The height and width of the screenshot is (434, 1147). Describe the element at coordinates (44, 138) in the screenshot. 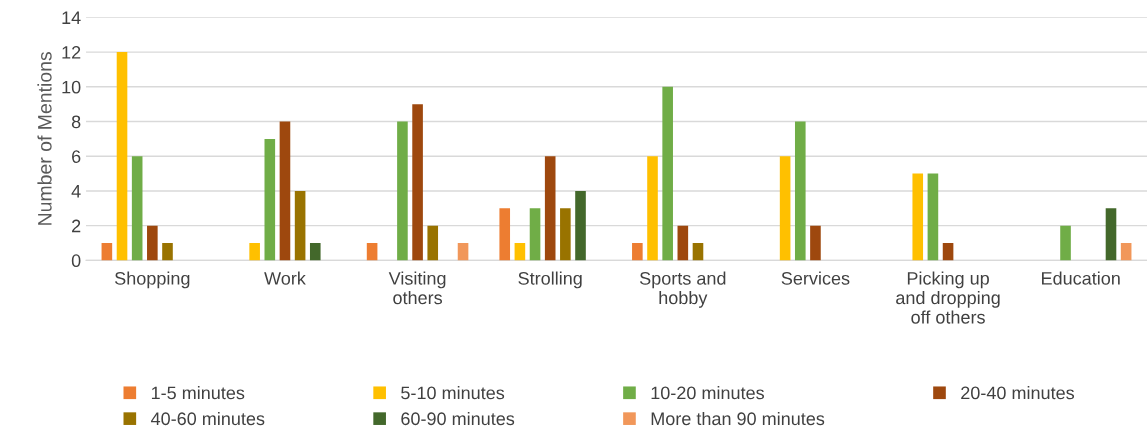

I see `y-axis-title: Number of Mentions` at that location.